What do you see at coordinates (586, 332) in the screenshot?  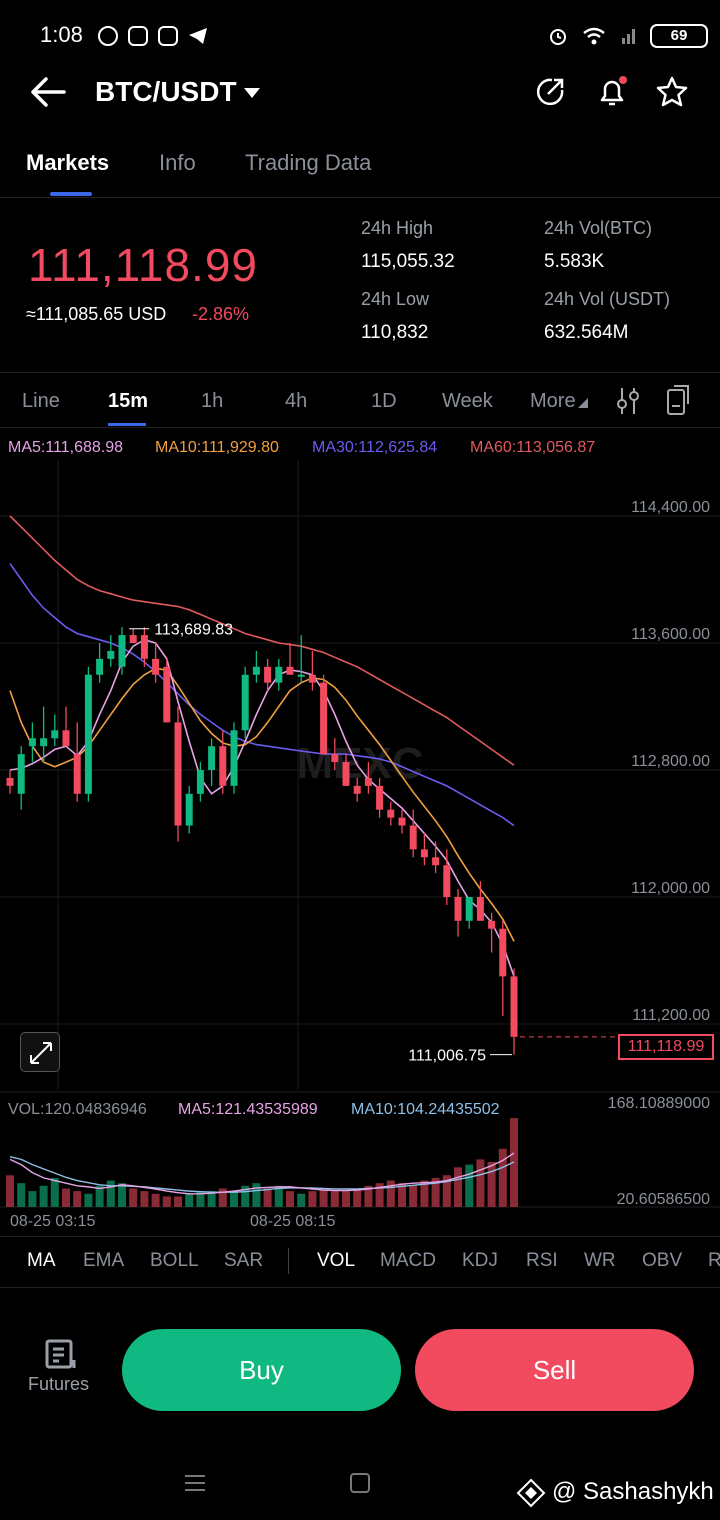 I see `vol-usdt-value: 632.564M` at bounding box center [586, 332].